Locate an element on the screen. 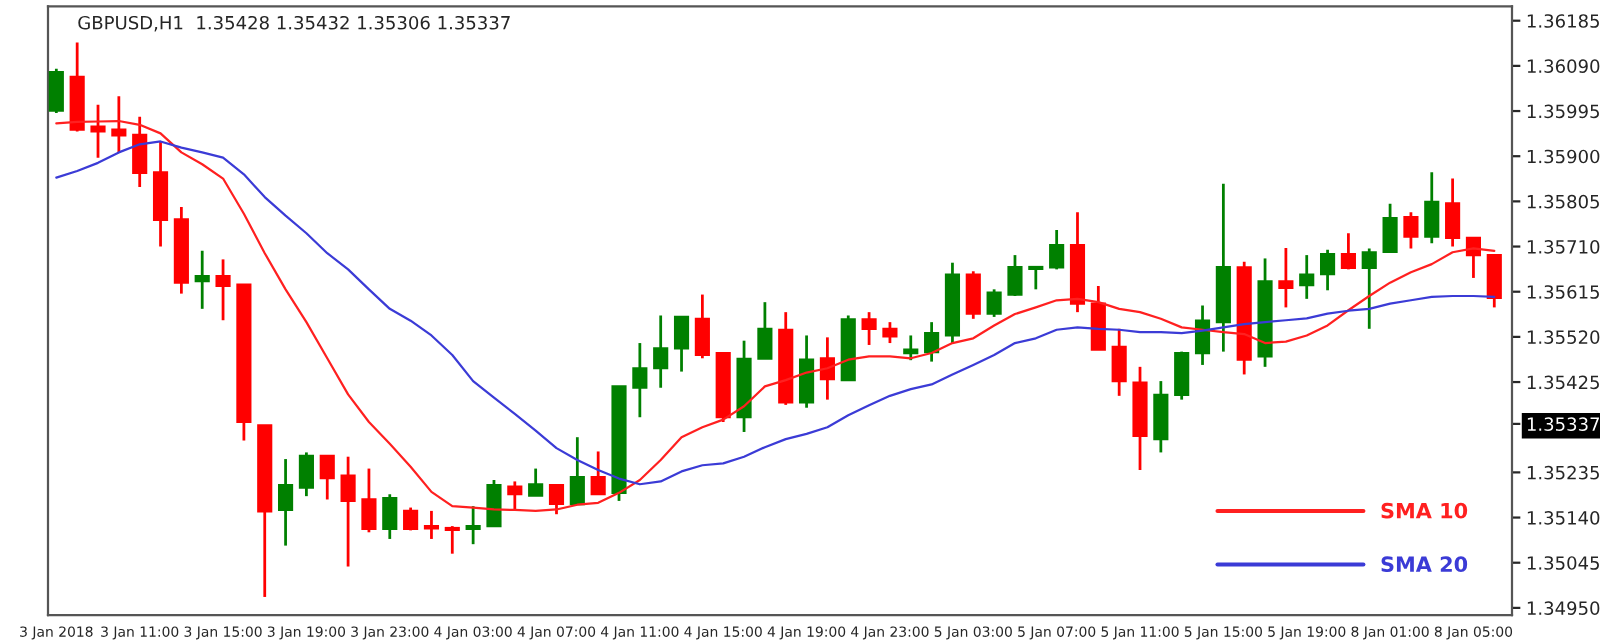 The height and width of the screenshot is (644, 1600). y-tick-label: 1.34950 is located at coordinates (1563, 608).